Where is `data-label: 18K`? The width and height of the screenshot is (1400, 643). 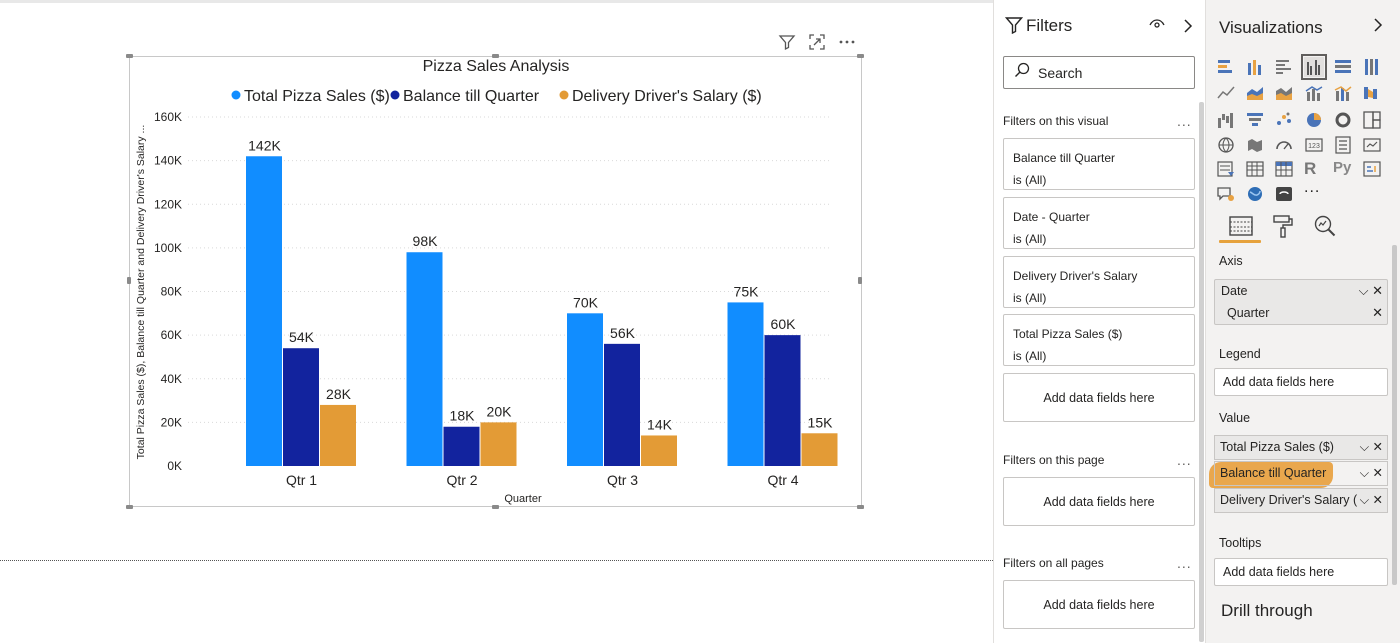
data-label: 18K is located at coordinates (463, 416).